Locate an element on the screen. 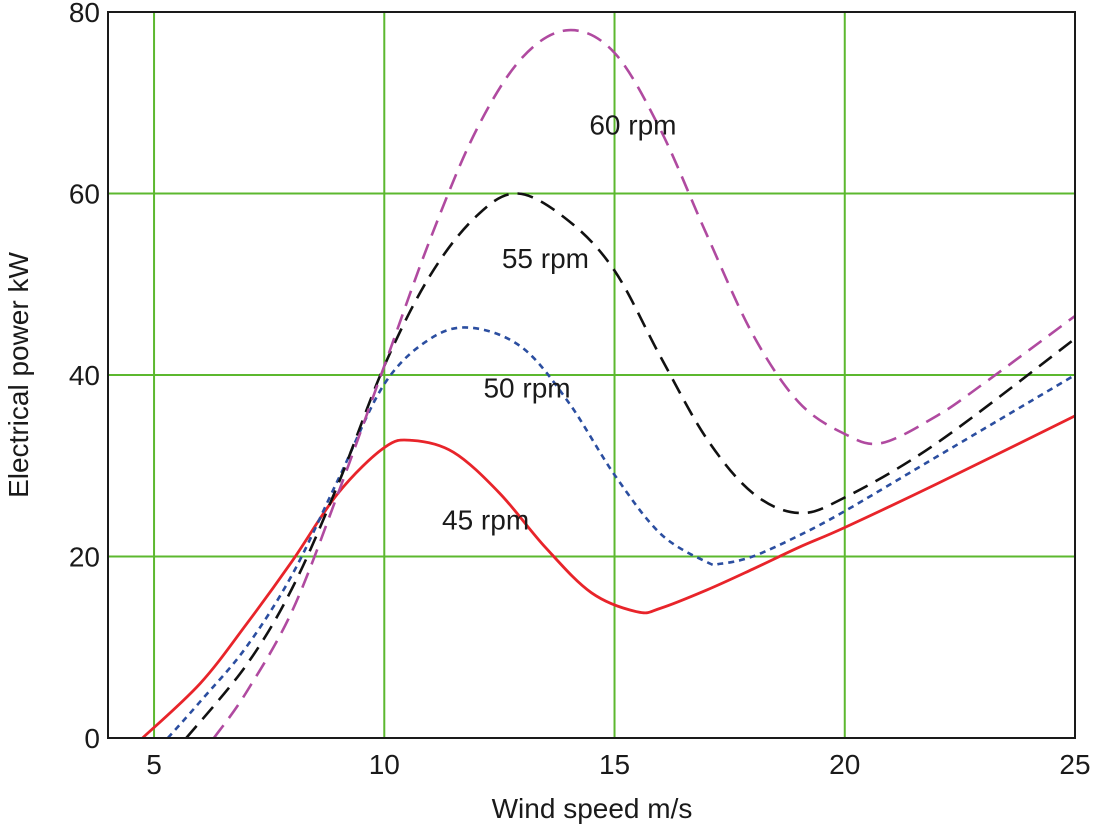 Image resolution: width=1095 pixels, height=835 pixels. x-tick-label: 20 is located at coordinates (844, 764).